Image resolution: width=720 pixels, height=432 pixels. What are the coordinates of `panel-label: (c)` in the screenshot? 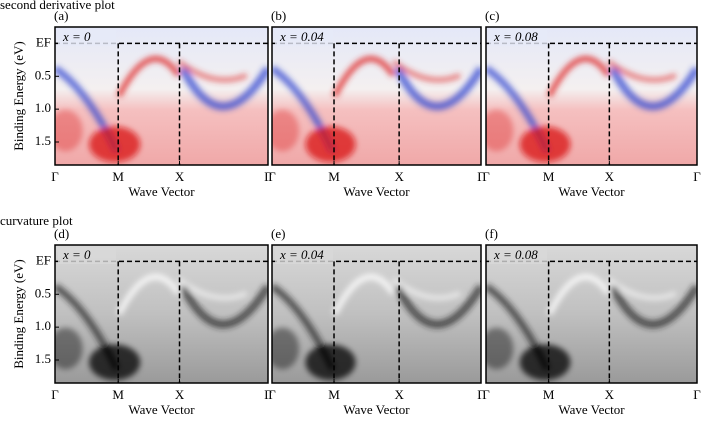 It's located at (492, 15).